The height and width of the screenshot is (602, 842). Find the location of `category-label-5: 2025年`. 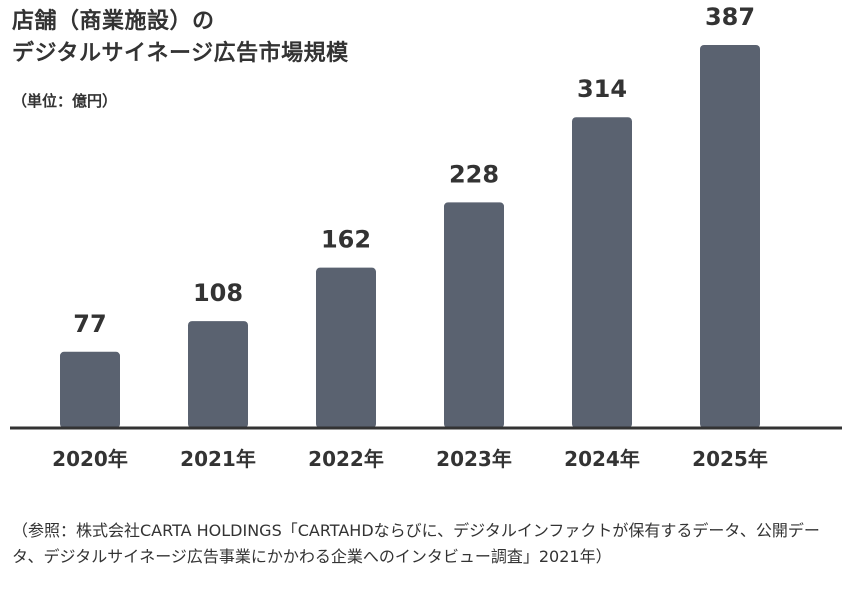

category-label-5: 2025年 is located at coordinates (730, 459).